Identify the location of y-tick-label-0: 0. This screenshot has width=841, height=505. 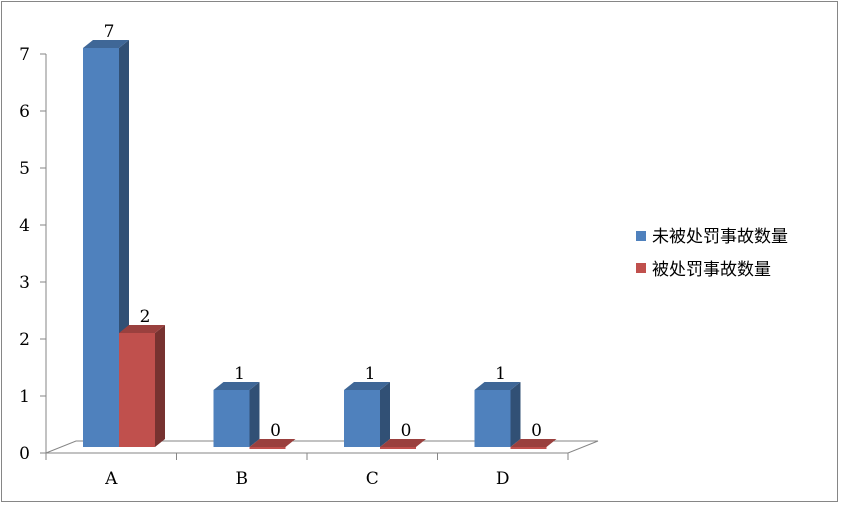
(24, 454).